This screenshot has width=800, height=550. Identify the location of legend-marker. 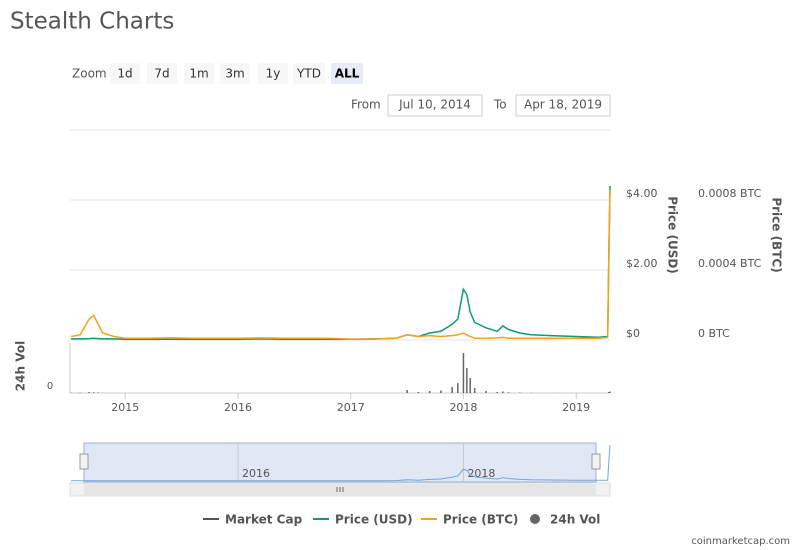
(535, 519).